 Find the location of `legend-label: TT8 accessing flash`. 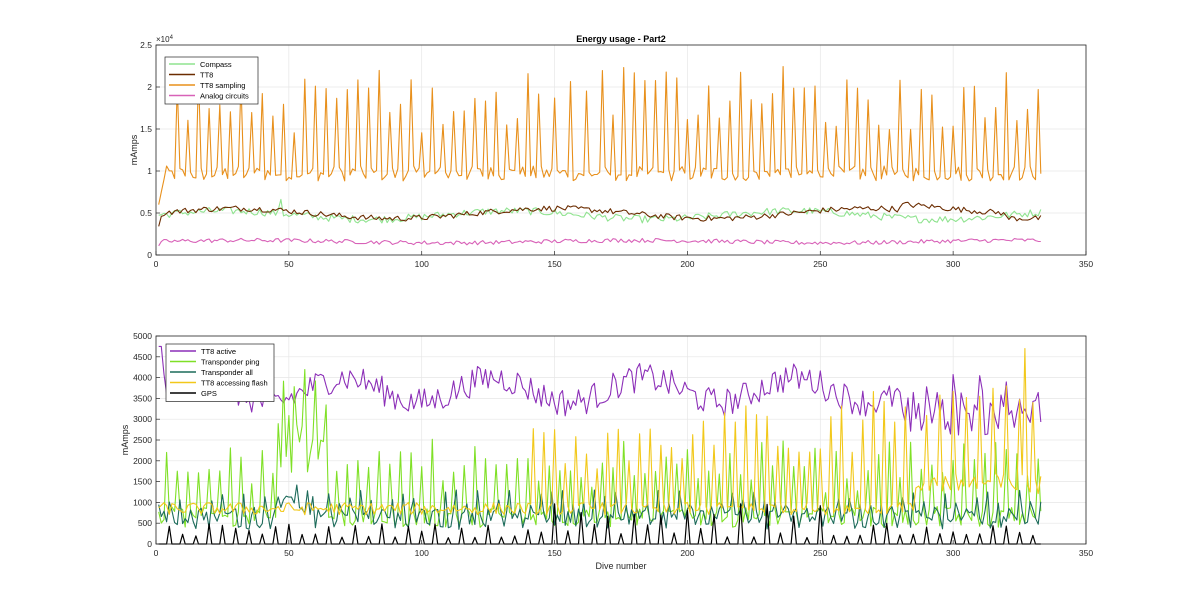

legend-label: TT8 accessing flash is located at coordinates (234, 383).